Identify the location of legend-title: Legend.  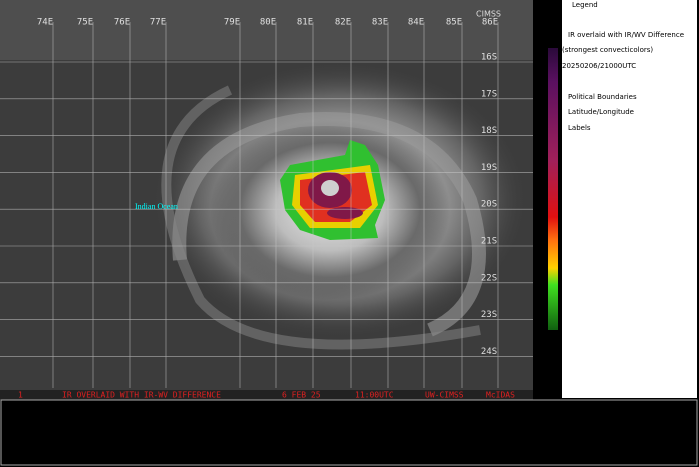
(585, 5).